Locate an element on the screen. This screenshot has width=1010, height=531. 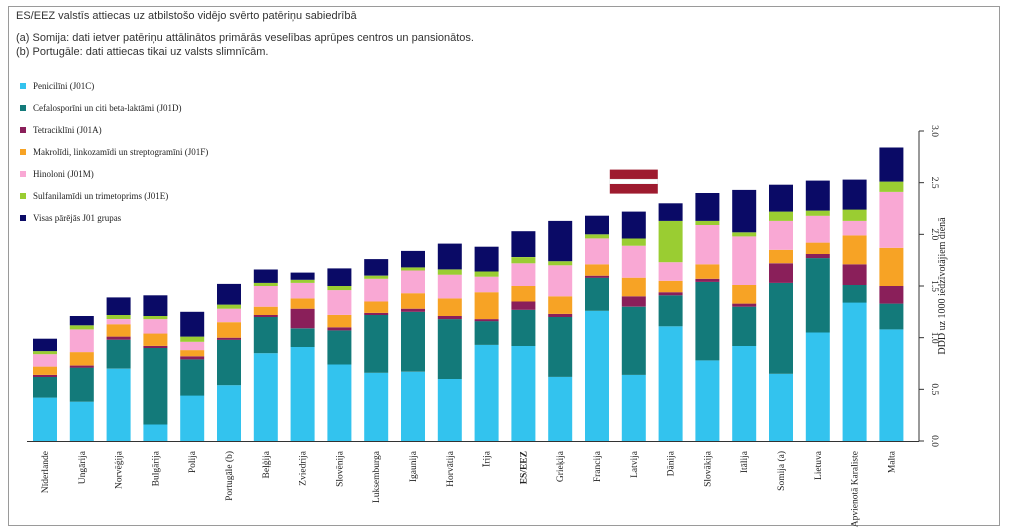
category-label: Norvēģija is located at coordinates (119, 469).